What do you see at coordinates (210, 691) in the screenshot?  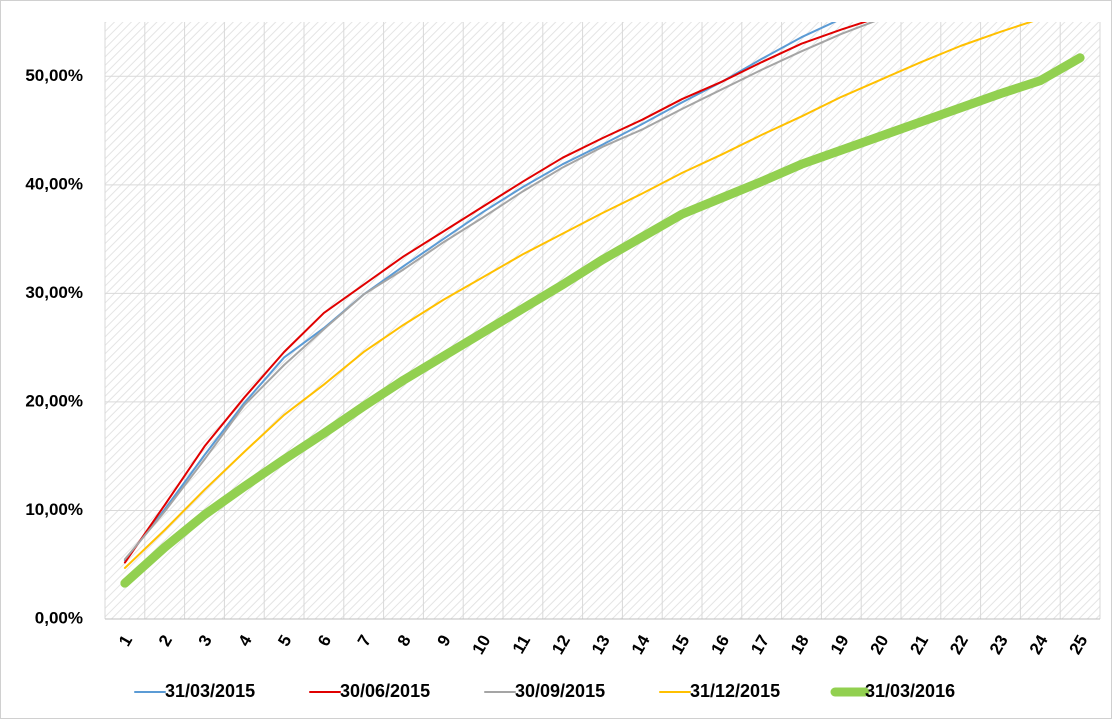 I see `legend-label: 31/03/2015` at bounding box center [210, 691].